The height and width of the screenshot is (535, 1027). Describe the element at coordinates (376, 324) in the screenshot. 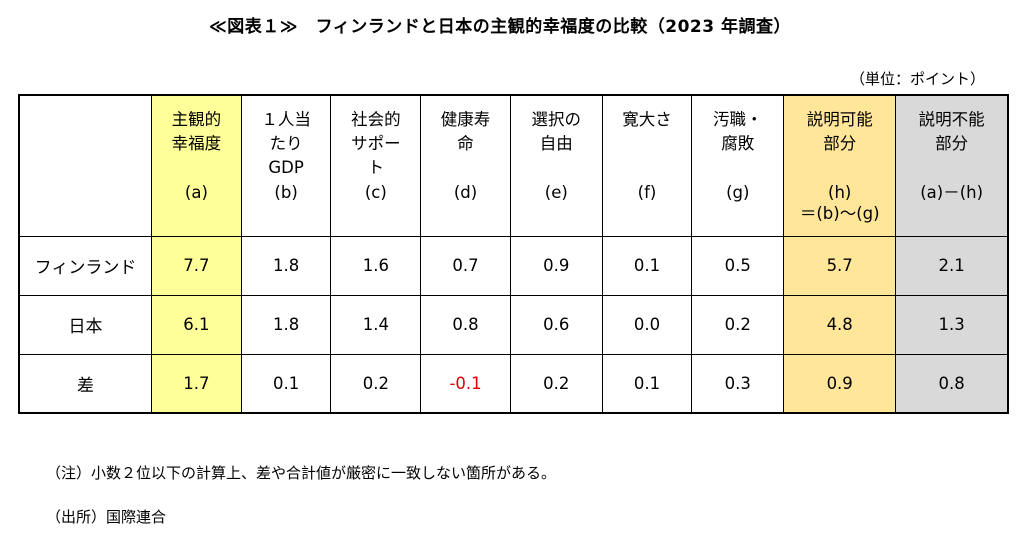

I see `table-cell: 1.4` at that location.